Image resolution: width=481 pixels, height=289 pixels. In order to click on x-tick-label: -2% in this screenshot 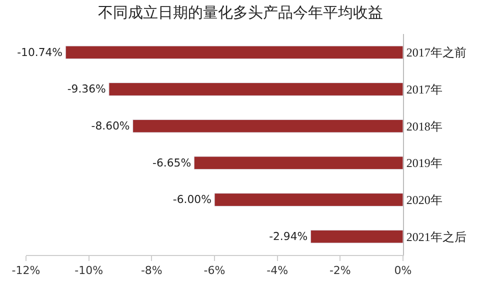, I will do `click(340, 271)`.